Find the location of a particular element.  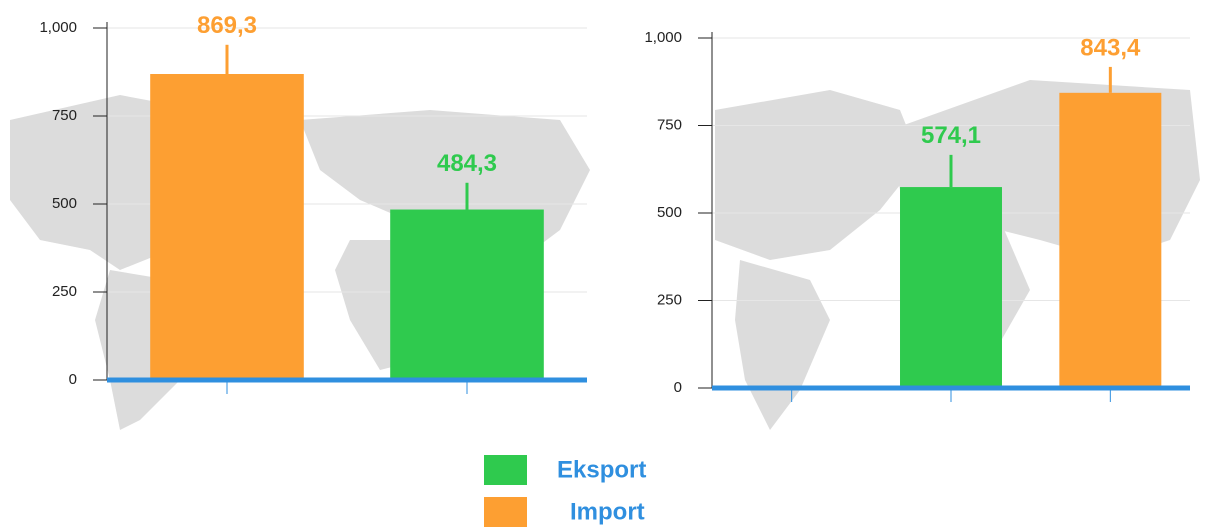

value-label: 869,3 is located at coordinates (227, 25).